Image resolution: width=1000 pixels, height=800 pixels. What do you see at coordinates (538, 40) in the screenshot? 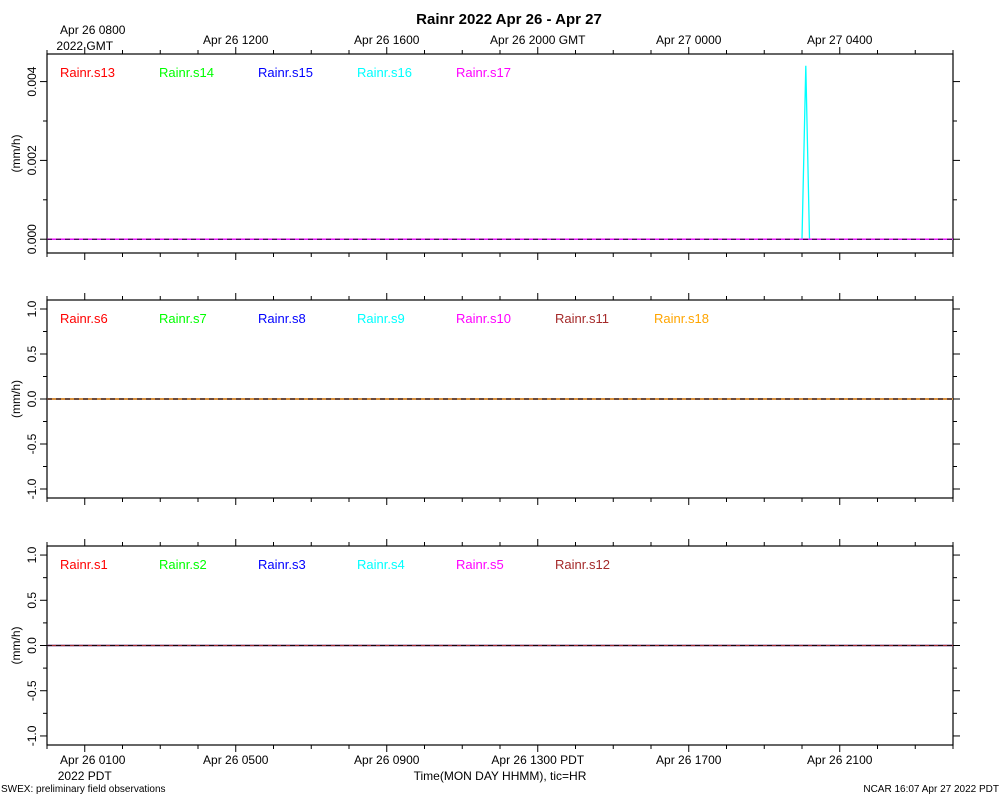
I see `top-axis-tick-label: Apr 26 2000 GMT` at bounding box center [538, 40].